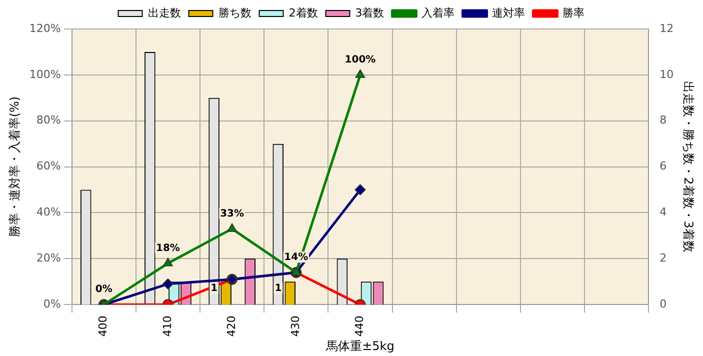 Image resolution: width=703 pixels, height=356 pixels. Describe the element at coordinates (164, 13) in the screenshot. I see `legend-label: 出走数` at that location.